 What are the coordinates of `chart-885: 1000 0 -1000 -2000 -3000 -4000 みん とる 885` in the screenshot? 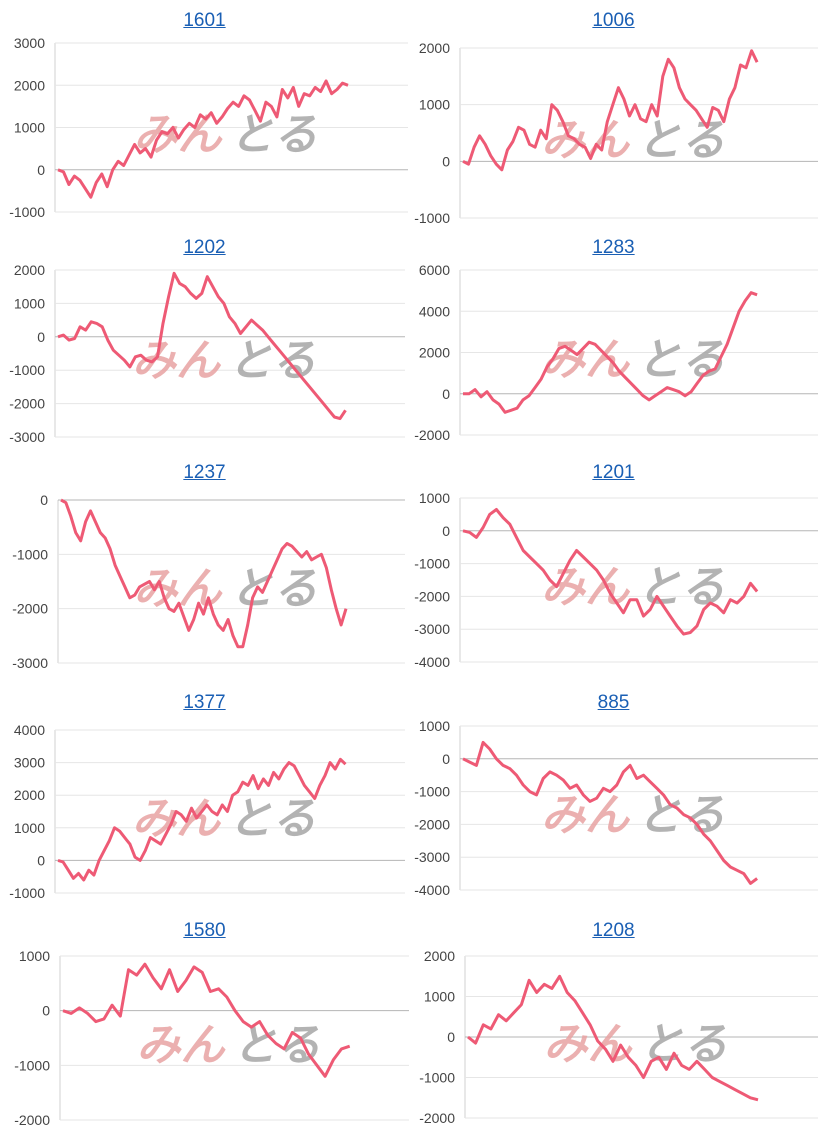 It's located at (613, 797).